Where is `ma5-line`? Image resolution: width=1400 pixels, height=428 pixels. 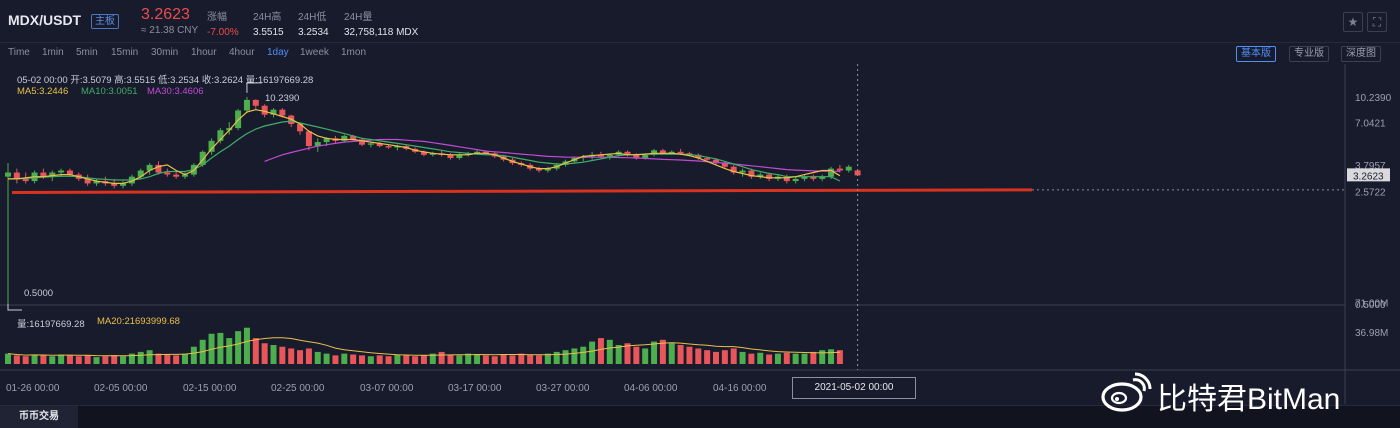 ma5-line is located at coordinates (424, 146).